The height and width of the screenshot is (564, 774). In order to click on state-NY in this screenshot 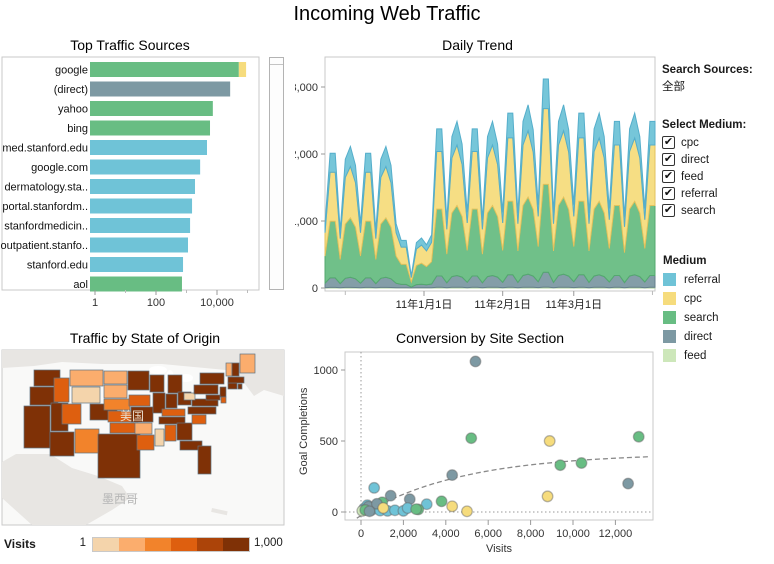, I will do `click(212, 378)`.